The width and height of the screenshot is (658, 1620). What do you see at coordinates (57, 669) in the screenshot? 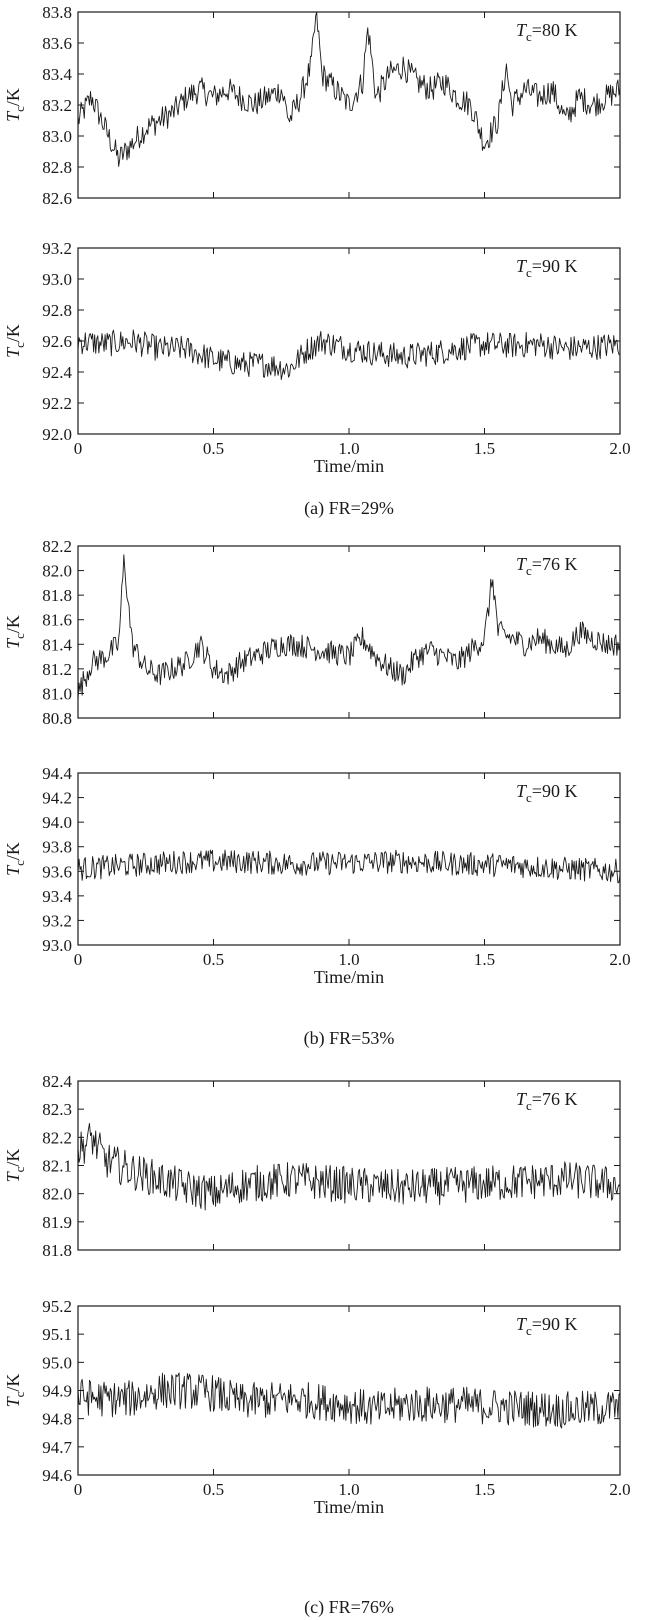
I see `y-tick-label: 81.2` at bounding box center [57, 669].